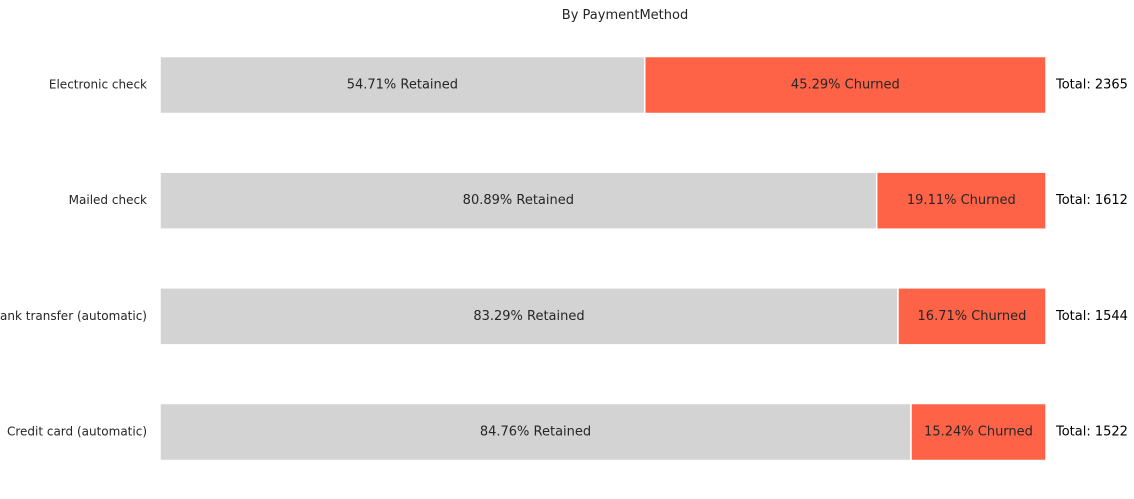  What do you see at coordinates (77, 432) in the screenshot?
I see `category-label: Credit card (automatic)` at bounding box center [77, 432].